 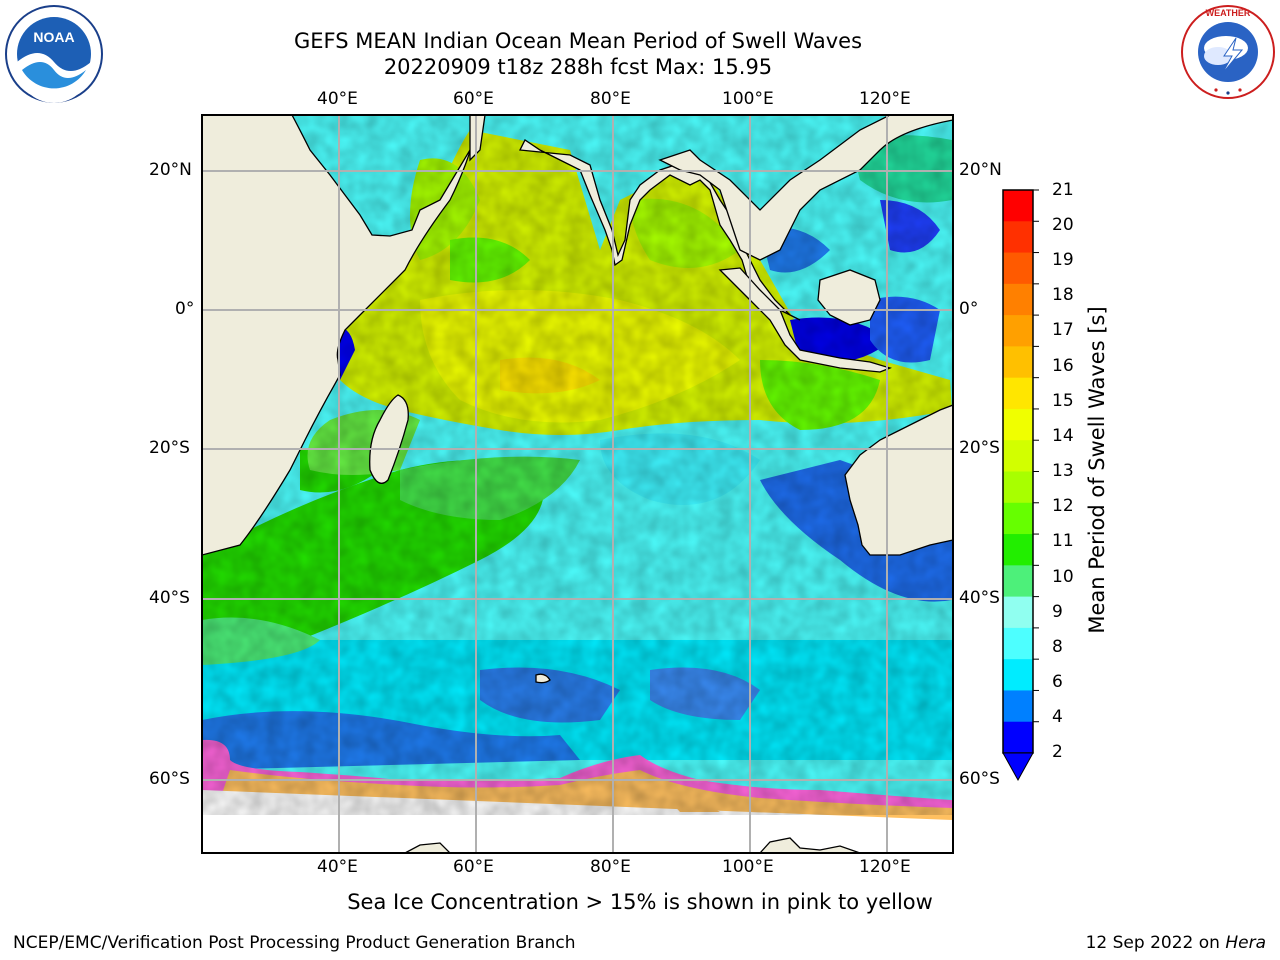 What do you see at coordinates (980, 170) in the screenshot?
I see `lat-label-right-20n: 20°N` at bounding box center [980, 170].